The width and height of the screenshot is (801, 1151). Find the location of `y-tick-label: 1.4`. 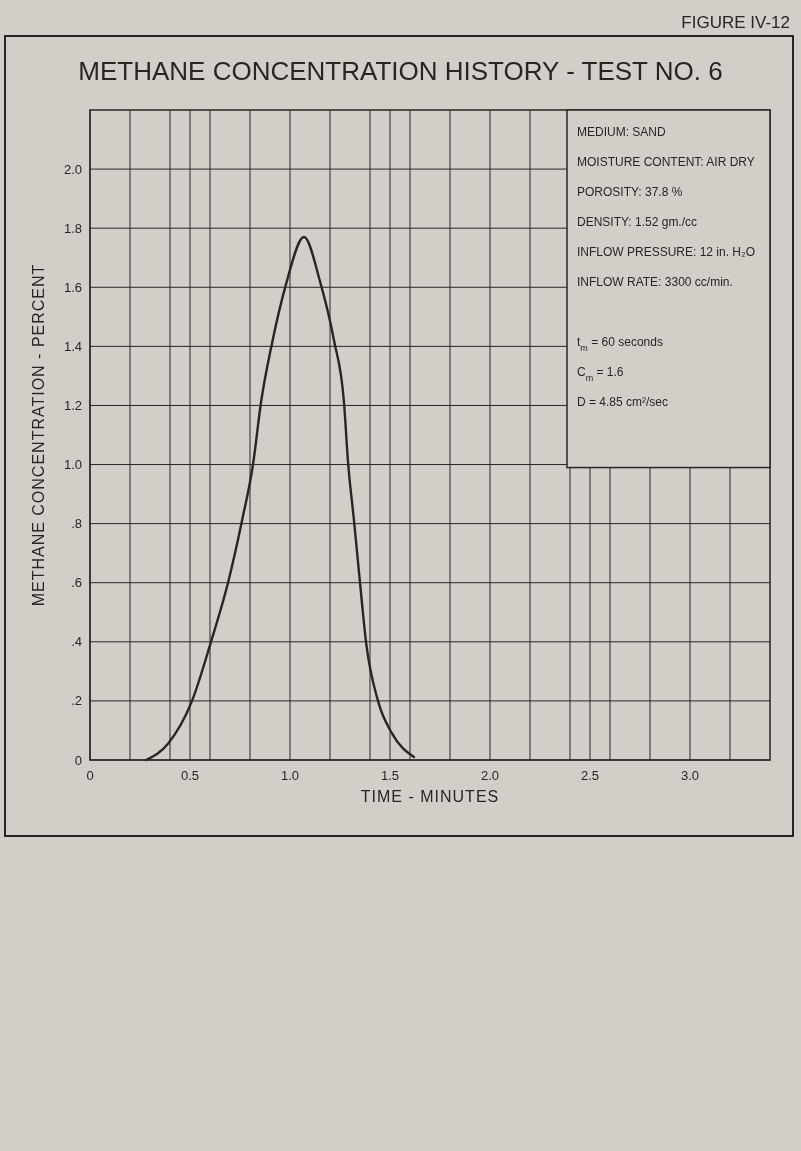

y-tick-label: 1.4 is located at coordinates (72, 346).